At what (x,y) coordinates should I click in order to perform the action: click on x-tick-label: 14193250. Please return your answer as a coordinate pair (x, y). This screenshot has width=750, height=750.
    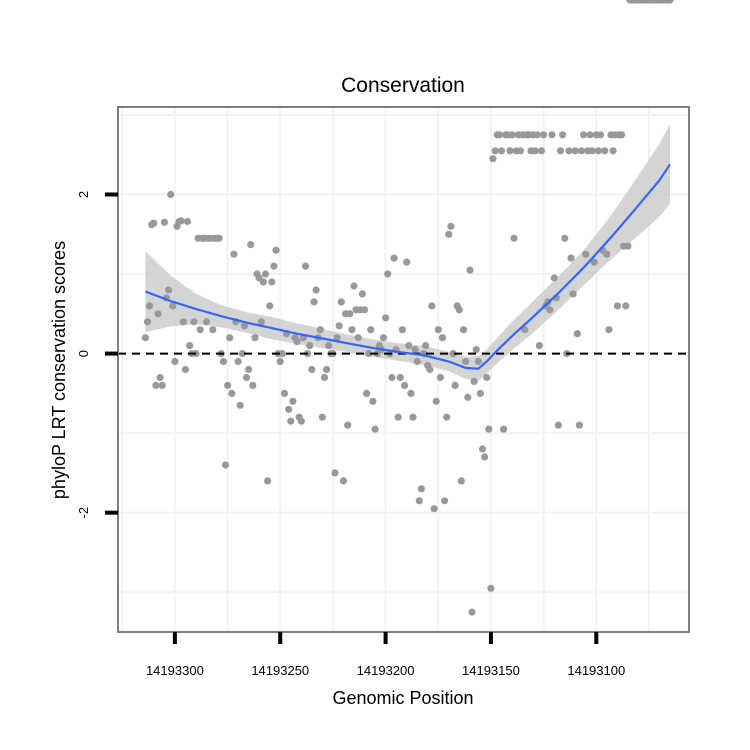
    Looking at the image, I should click on (280, 670).